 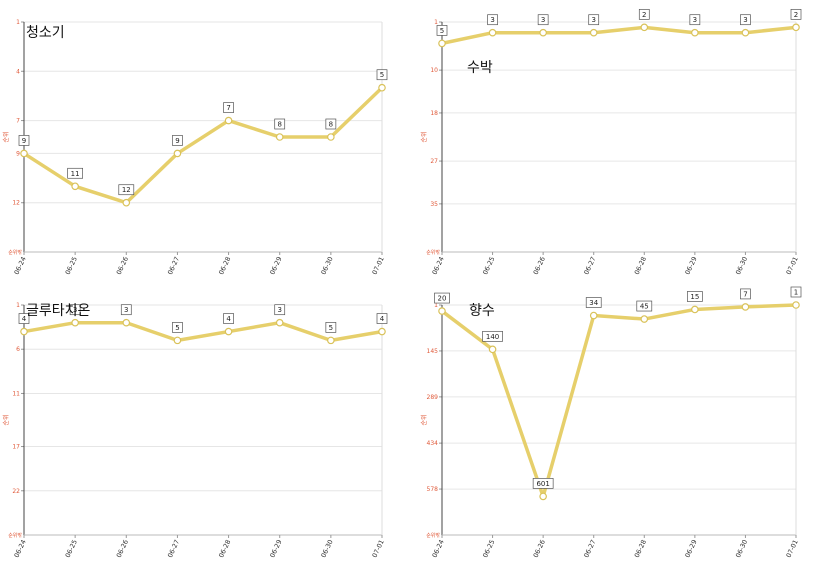 I want to click on y-tick-label: 22, so click(x=16, y=491).